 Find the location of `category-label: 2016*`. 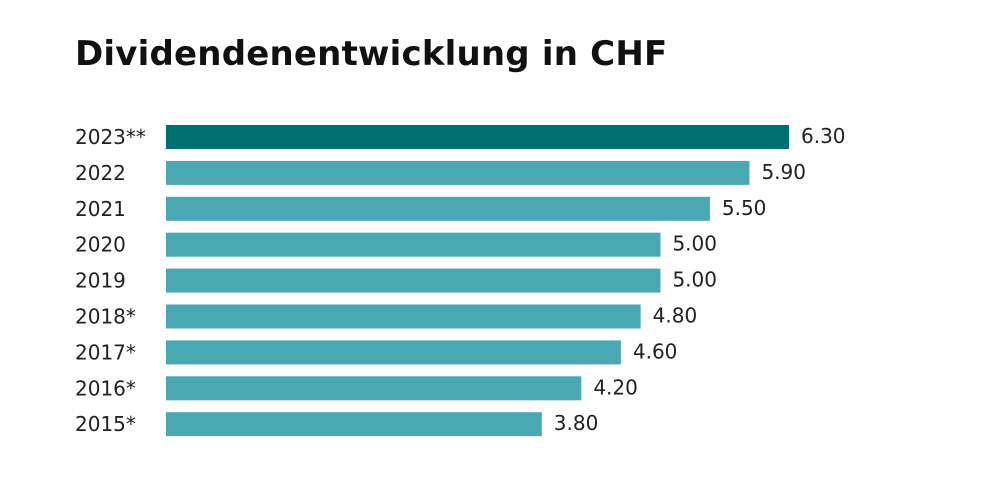

category-label: 2016* is located at coordinates (105, 388).